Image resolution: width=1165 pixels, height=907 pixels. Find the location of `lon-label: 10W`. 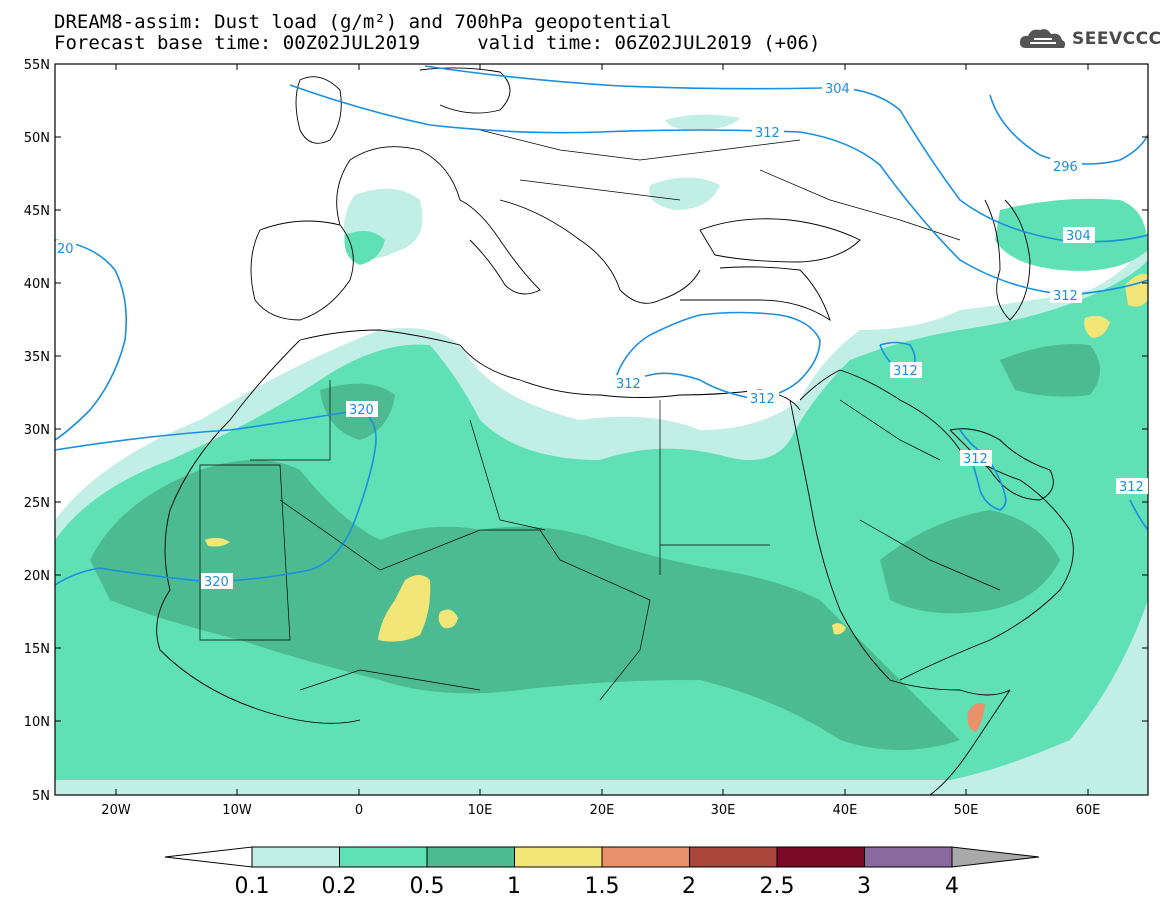

lon-label: 10W is located at coordinates (237, 810).